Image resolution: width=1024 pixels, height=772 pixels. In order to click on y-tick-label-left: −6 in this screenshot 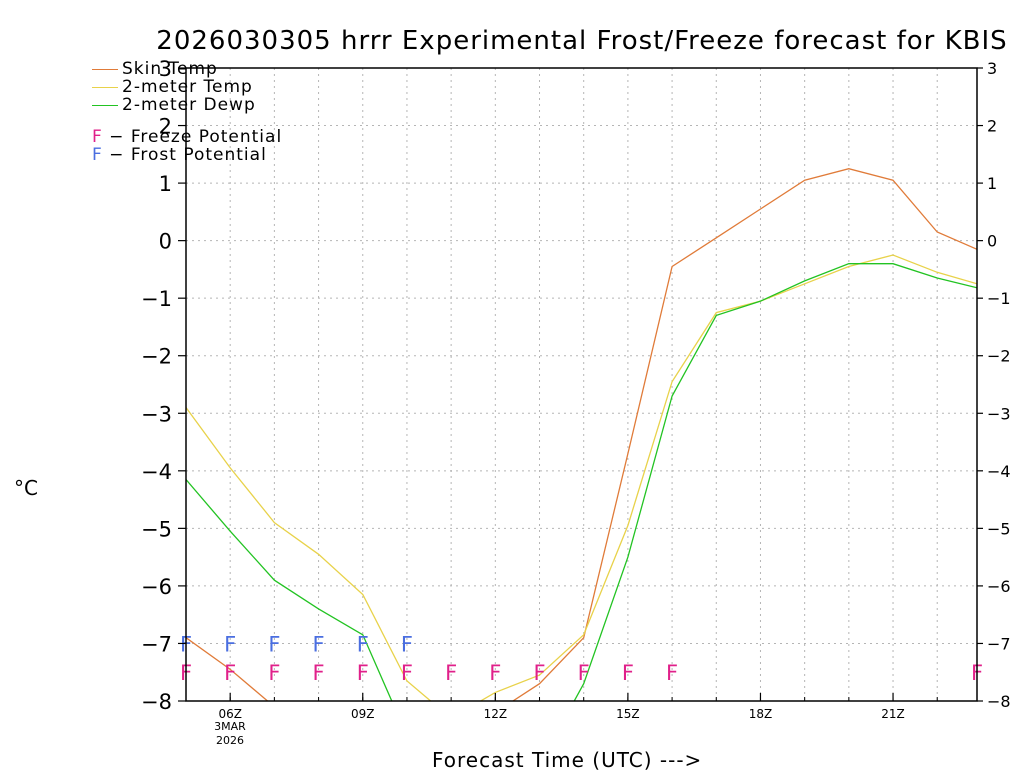, I will do `click(156, 587)`.